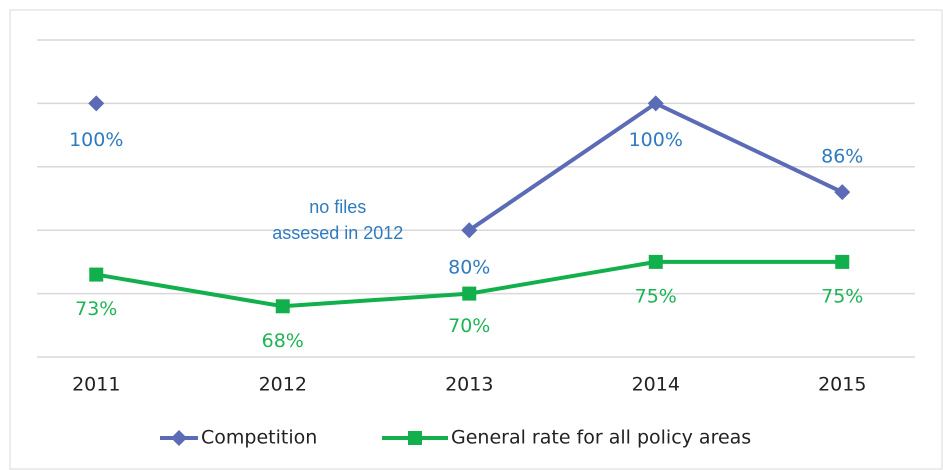 The width and height of the screenshot is (943, 470). Describe the element at coordinates (842, 385) in the screenshot. I see `x-tick-label: 2015` at that location.